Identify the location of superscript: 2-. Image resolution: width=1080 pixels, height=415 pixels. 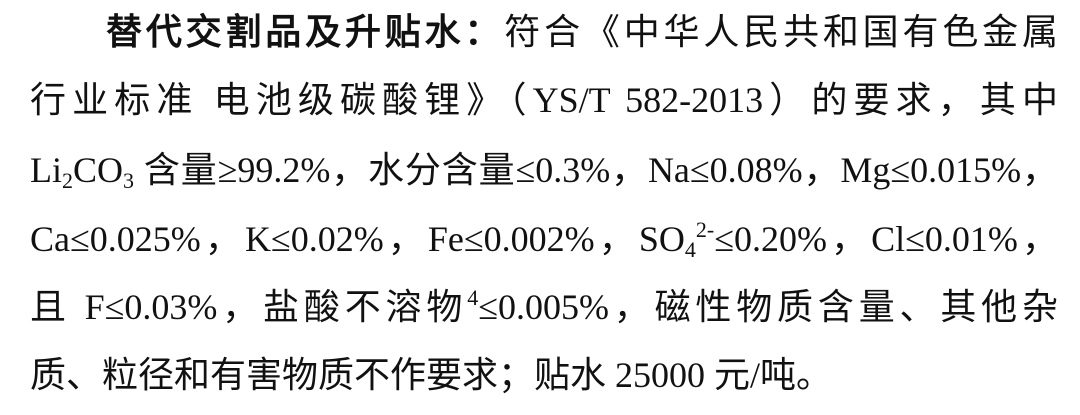
(705, 229).